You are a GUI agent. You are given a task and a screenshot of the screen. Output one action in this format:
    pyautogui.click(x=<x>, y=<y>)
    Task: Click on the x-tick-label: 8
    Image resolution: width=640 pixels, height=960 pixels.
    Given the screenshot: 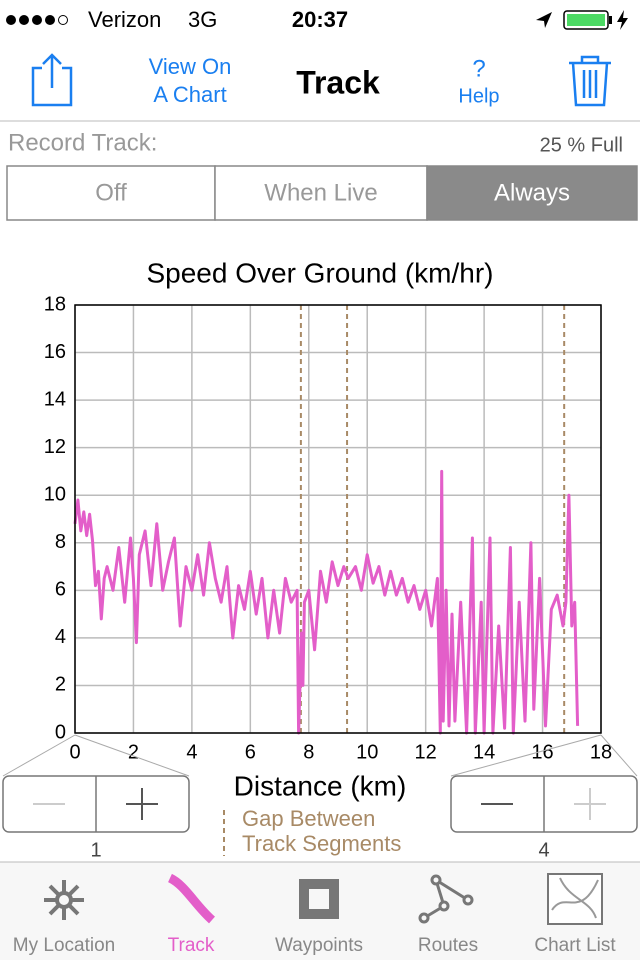 What is the action you would take?
    pyautogui.click(x=308, y=752)
    